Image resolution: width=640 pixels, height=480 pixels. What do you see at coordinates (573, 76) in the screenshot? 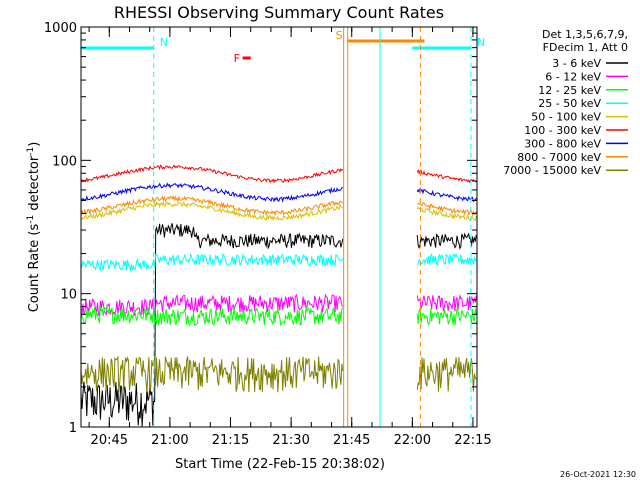
I see `legend-label: 6 - 12 keV` at bounding box center [573, 76].